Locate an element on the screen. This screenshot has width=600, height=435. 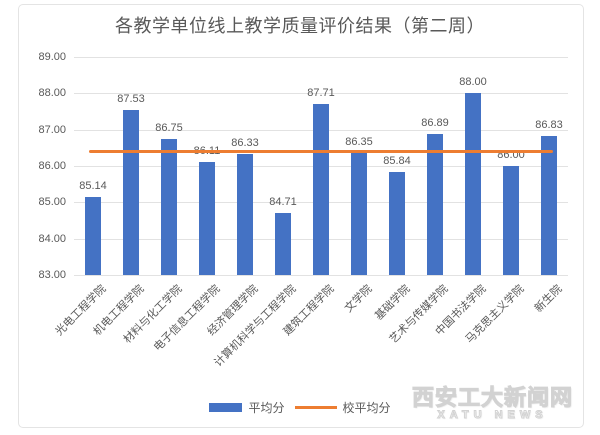
x-axis-category-label: 新生院 is located at coordinates (548, 299).